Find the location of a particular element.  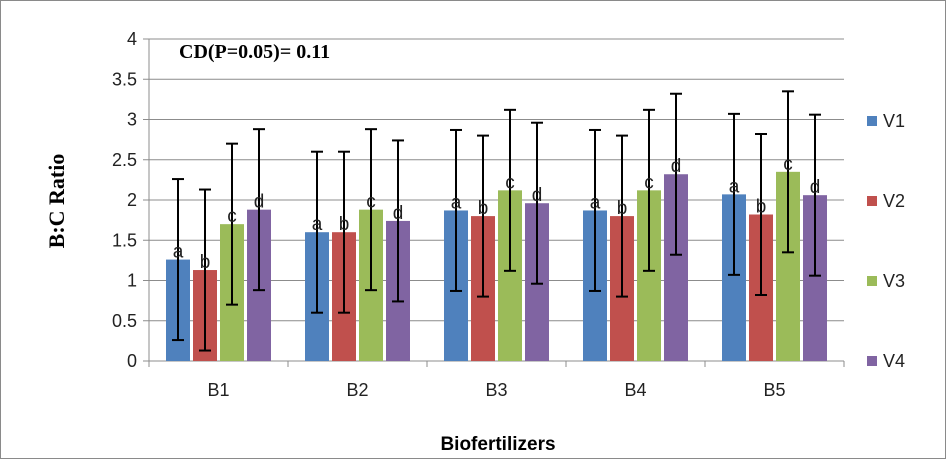

y-tick-label: 0.5 is located at coordinates (124, 321).